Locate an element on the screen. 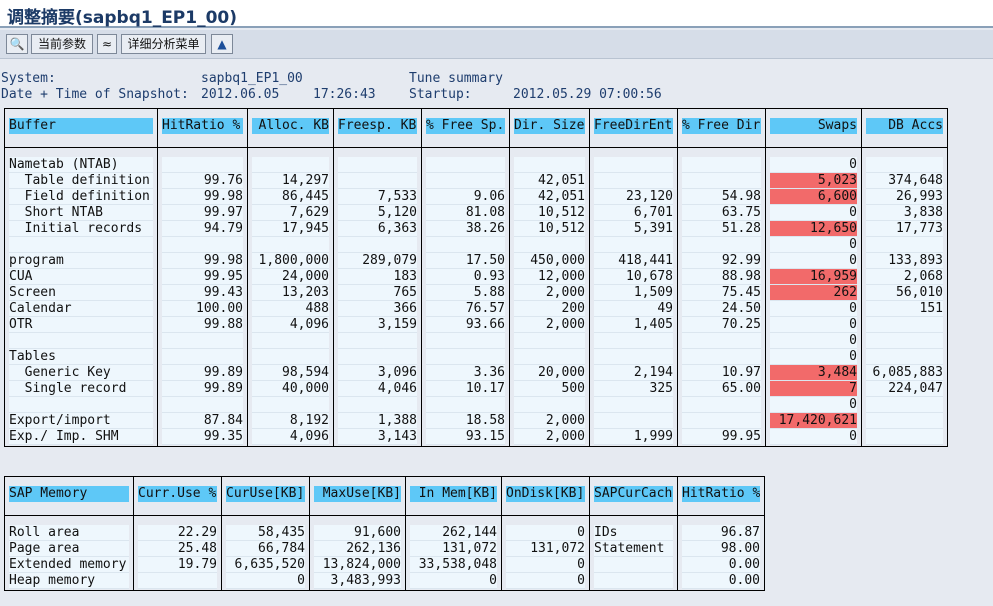  table-cell: 99.98 is located at coordinates (202, 261).